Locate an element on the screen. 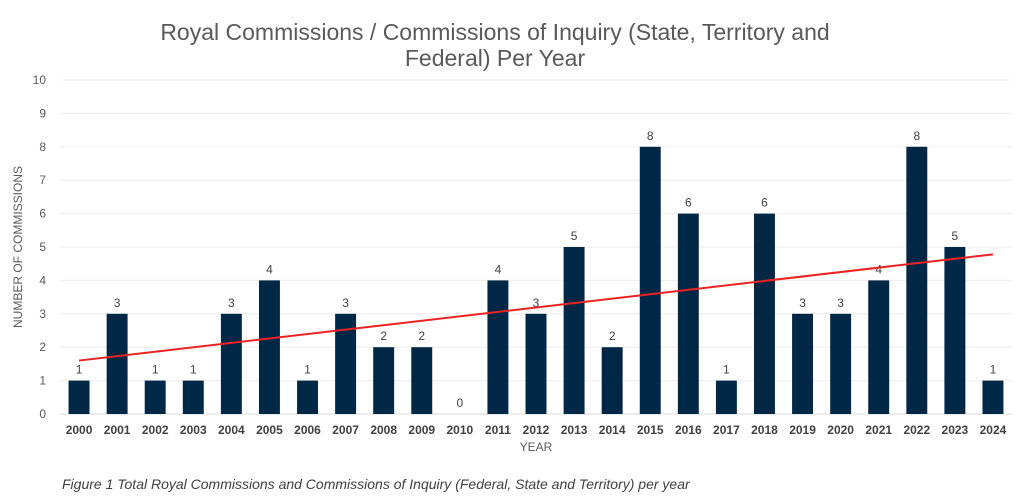  y-tick-label: 4 is located at coordinates (42, 280).